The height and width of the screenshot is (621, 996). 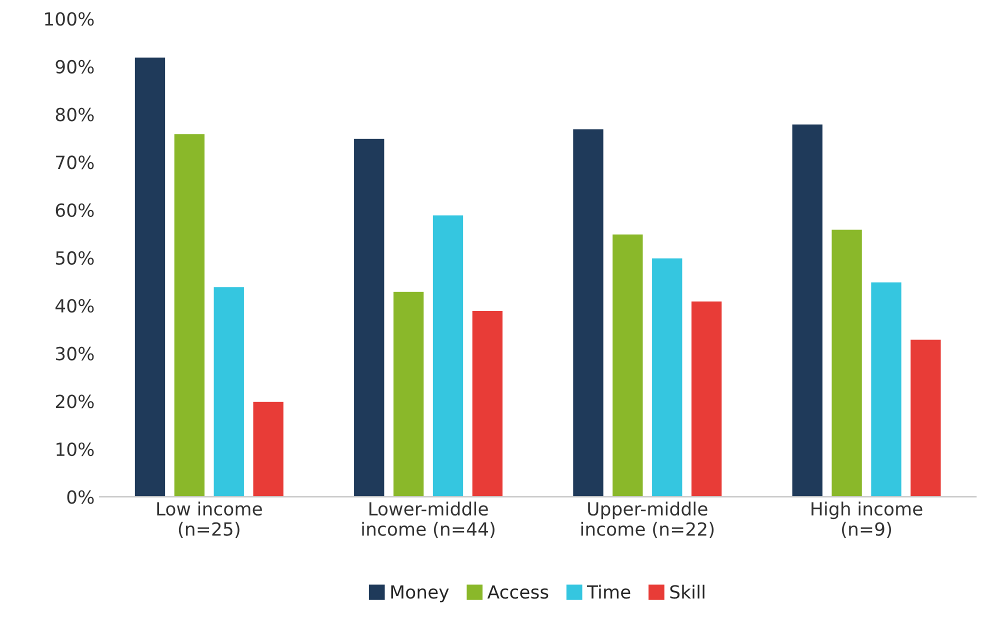 I want to click on y-tick-label: 90%, so click(x=75, y=67).